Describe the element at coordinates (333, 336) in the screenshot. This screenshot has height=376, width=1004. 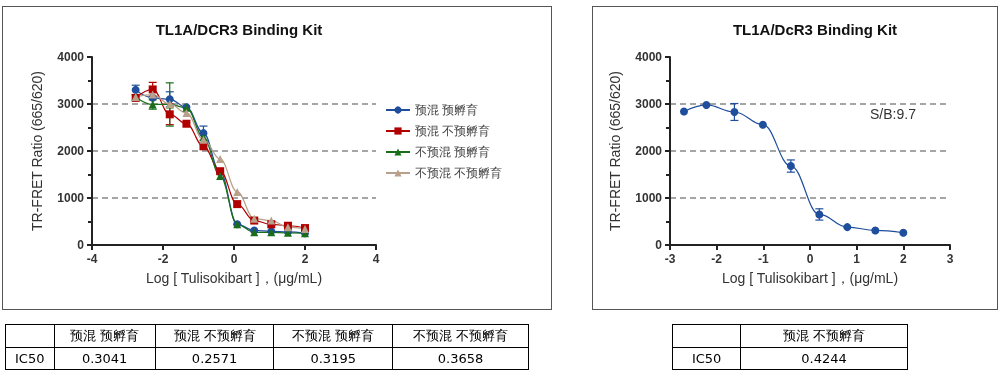
I see `category-label: 不预混 预孵育` at that location.